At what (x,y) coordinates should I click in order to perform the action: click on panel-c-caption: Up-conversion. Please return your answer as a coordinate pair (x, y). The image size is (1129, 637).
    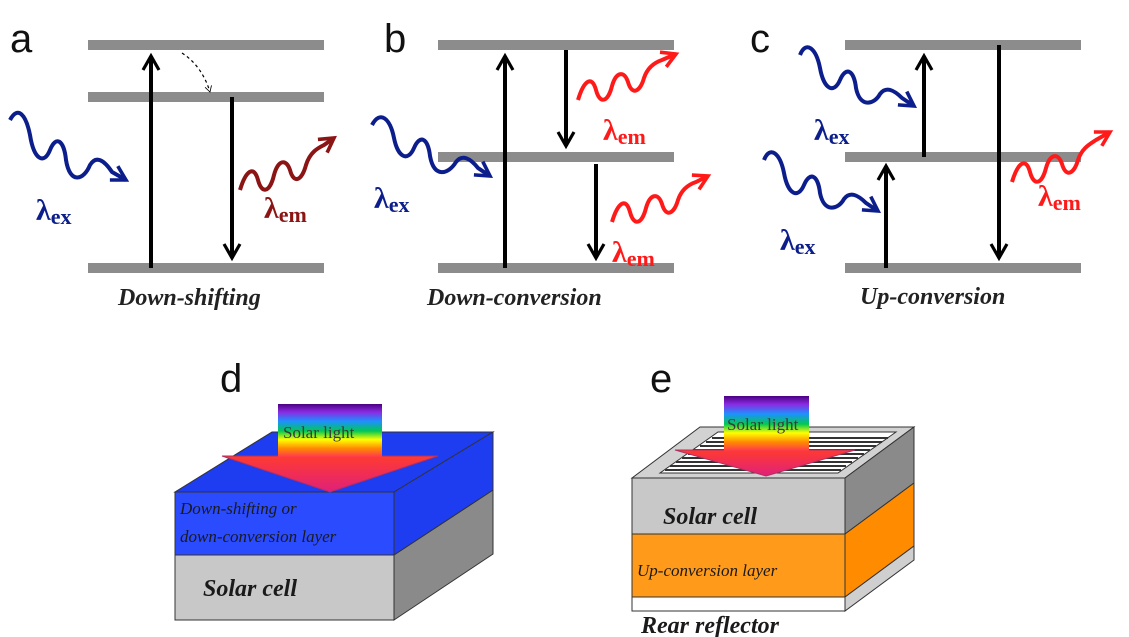
    Looking at the image, I should click on (932, 297).